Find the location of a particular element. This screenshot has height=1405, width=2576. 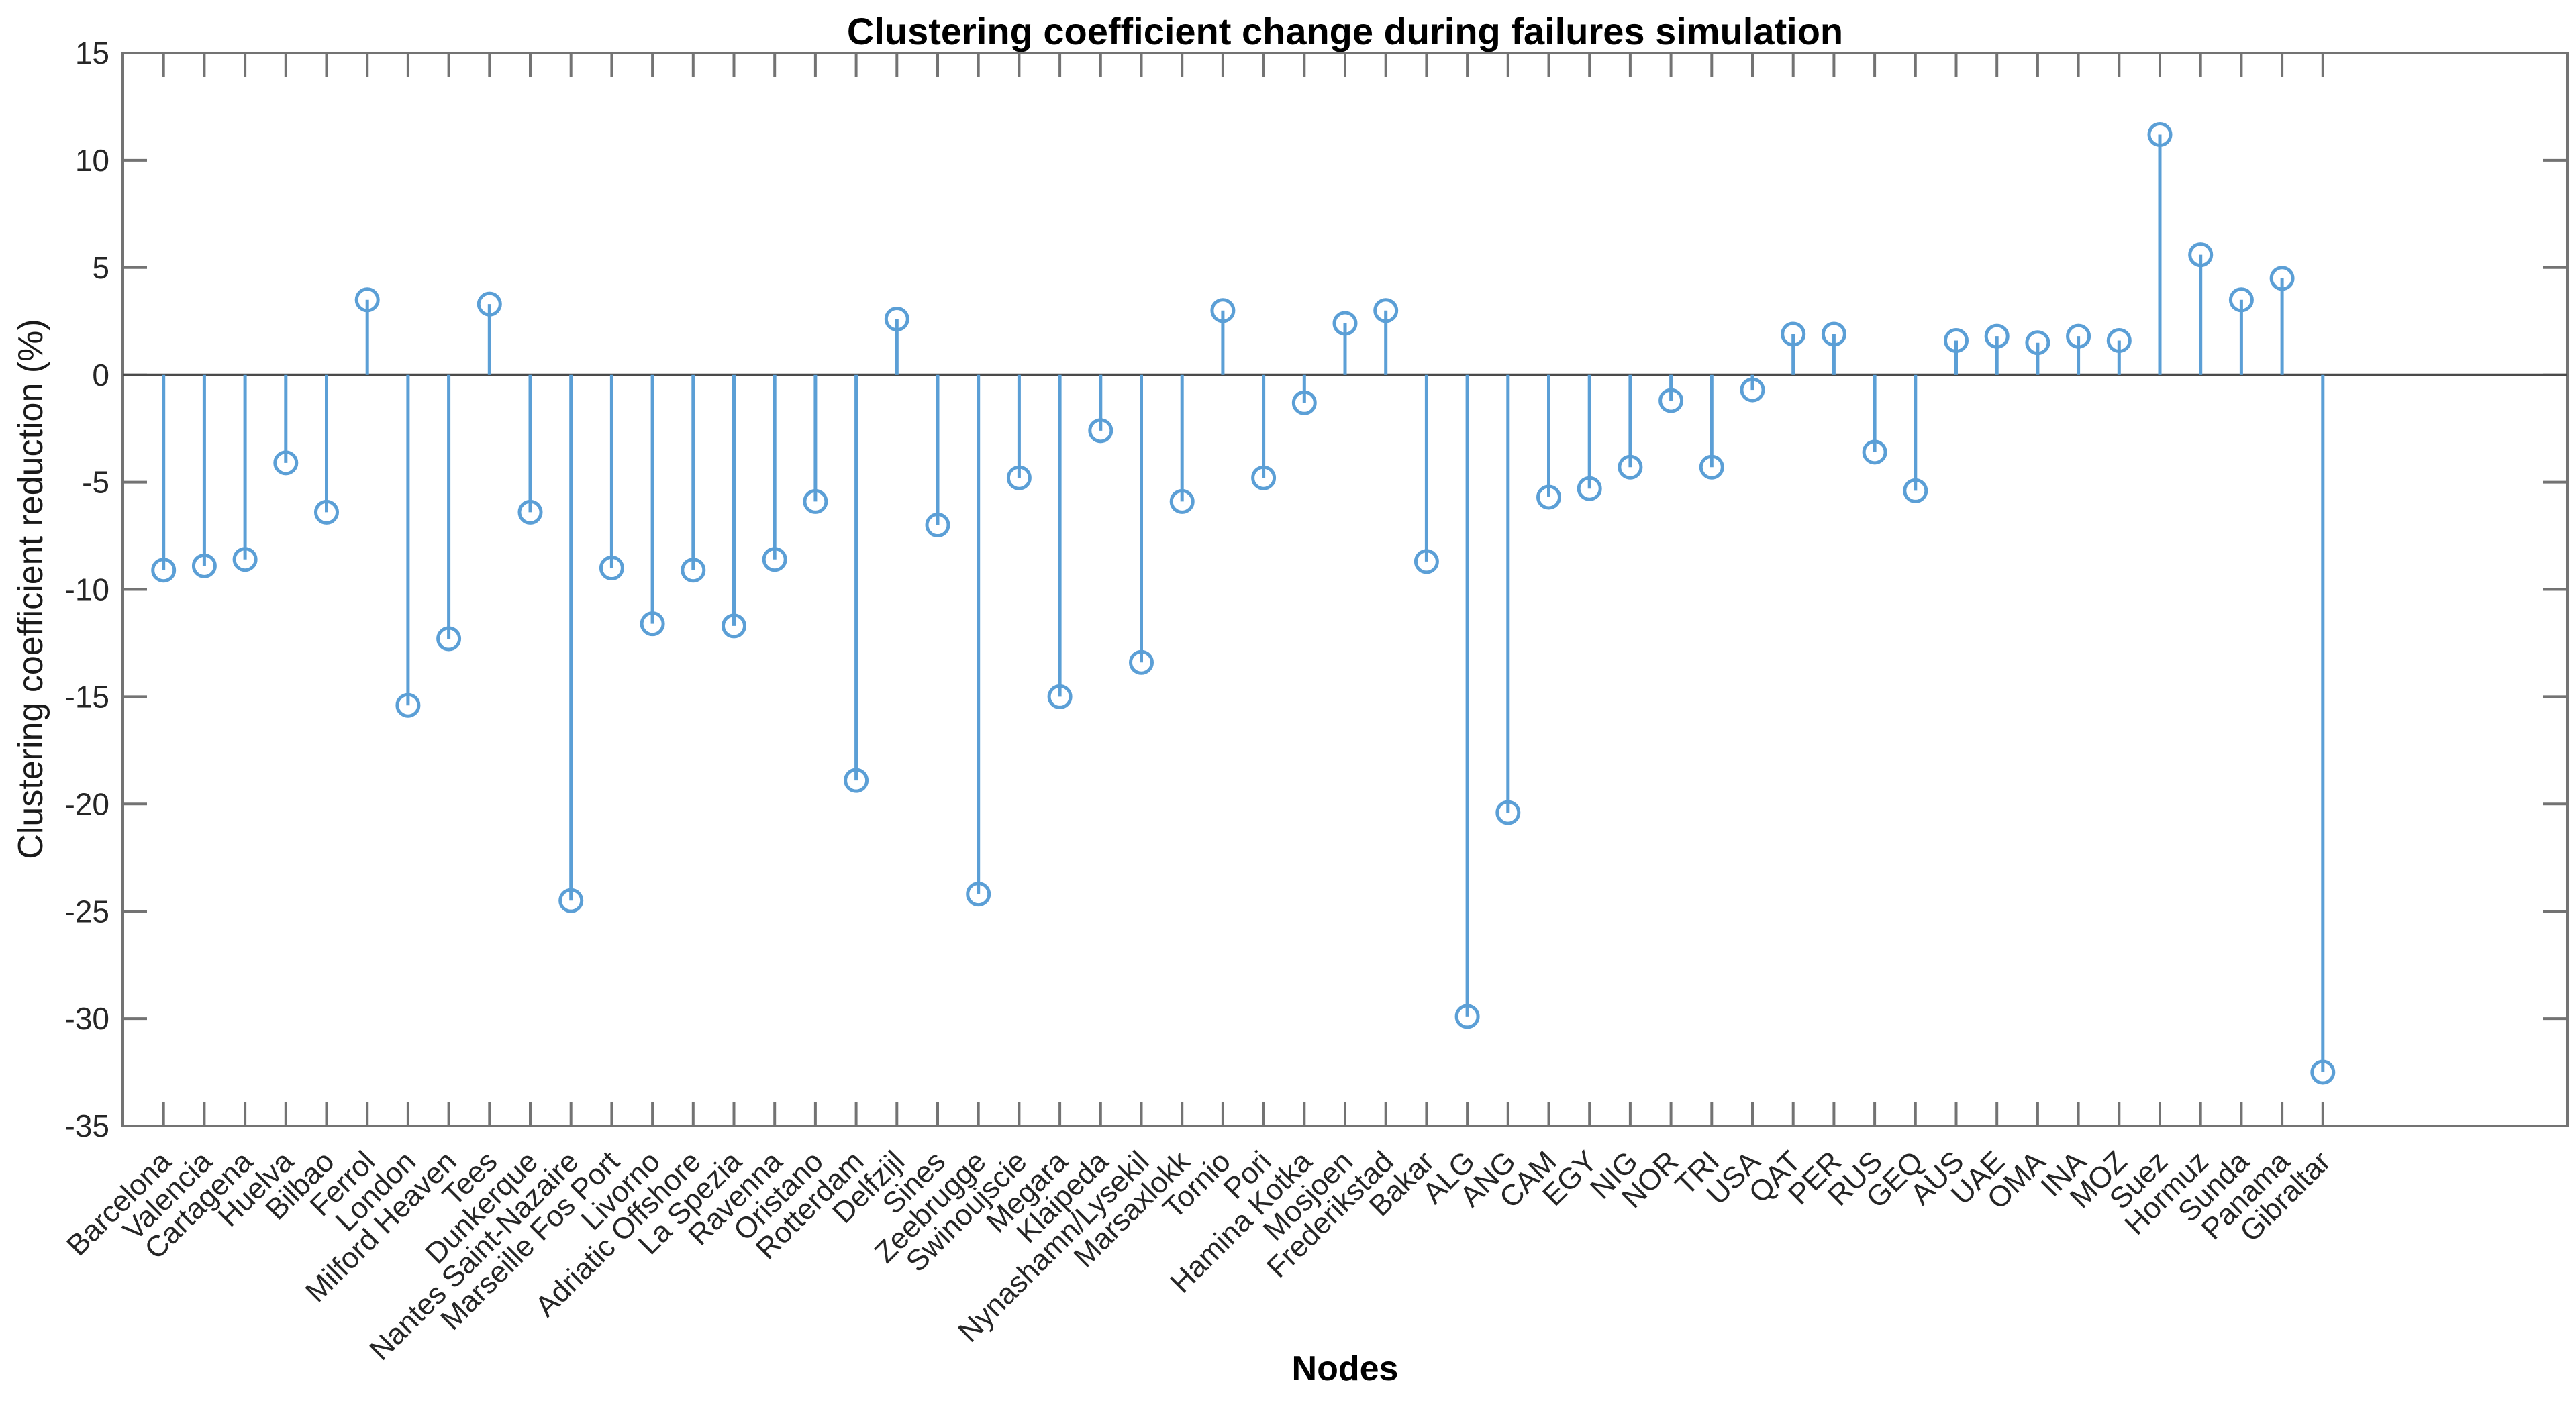

y-tick-label: -25 is located at coordinates (87, 911).